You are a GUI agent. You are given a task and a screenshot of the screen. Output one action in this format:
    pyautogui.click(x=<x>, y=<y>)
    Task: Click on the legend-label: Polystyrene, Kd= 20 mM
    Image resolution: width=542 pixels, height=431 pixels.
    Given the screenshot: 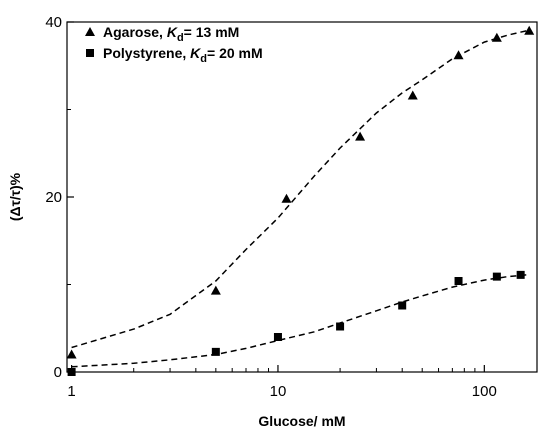 What is the action you would take?
    pyautogui.click(x=183, y=55)
    